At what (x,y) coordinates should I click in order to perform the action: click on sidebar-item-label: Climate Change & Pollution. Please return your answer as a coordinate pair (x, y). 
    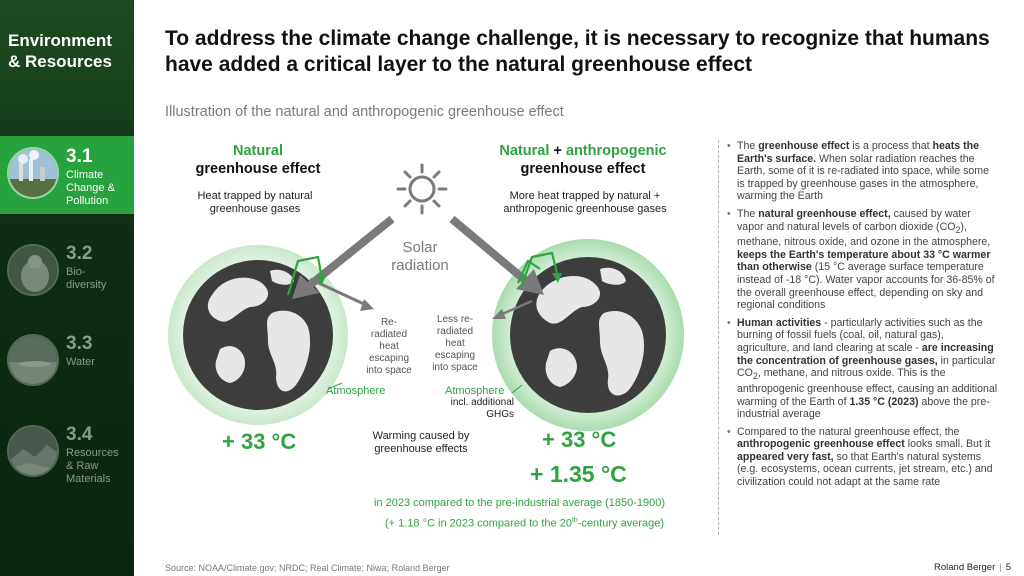
    Looking at the image, I should click on (90, 188).